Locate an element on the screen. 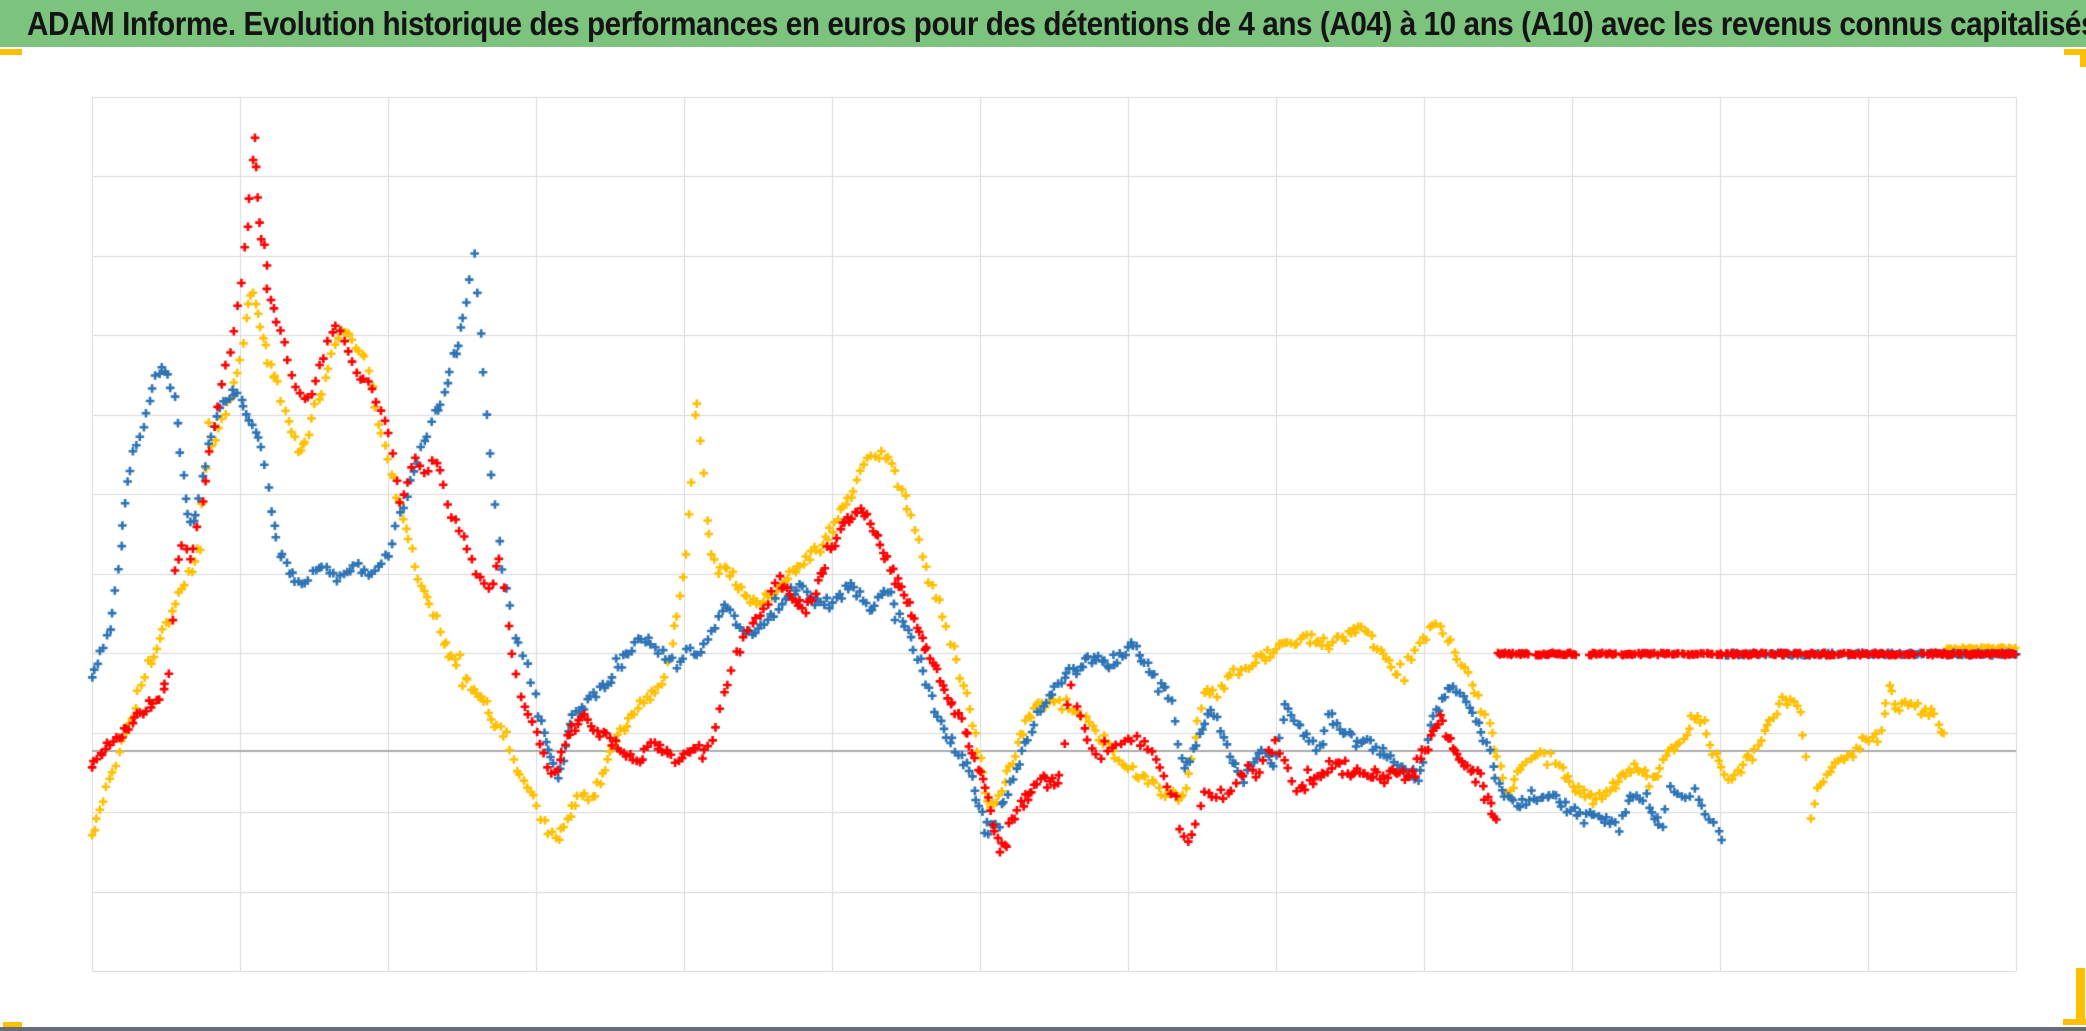  selection-handle-bottom-left is located at coordinates (12, 1025).